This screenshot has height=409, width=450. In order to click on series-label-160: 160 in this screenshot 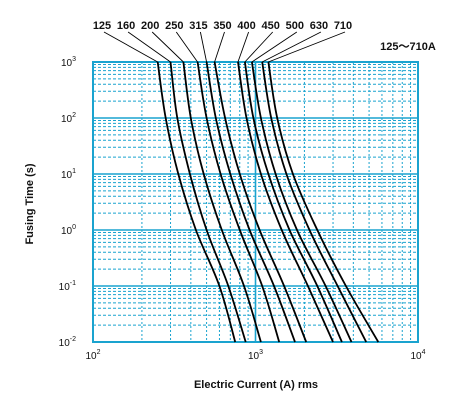, I will do `click(126, 26)`.